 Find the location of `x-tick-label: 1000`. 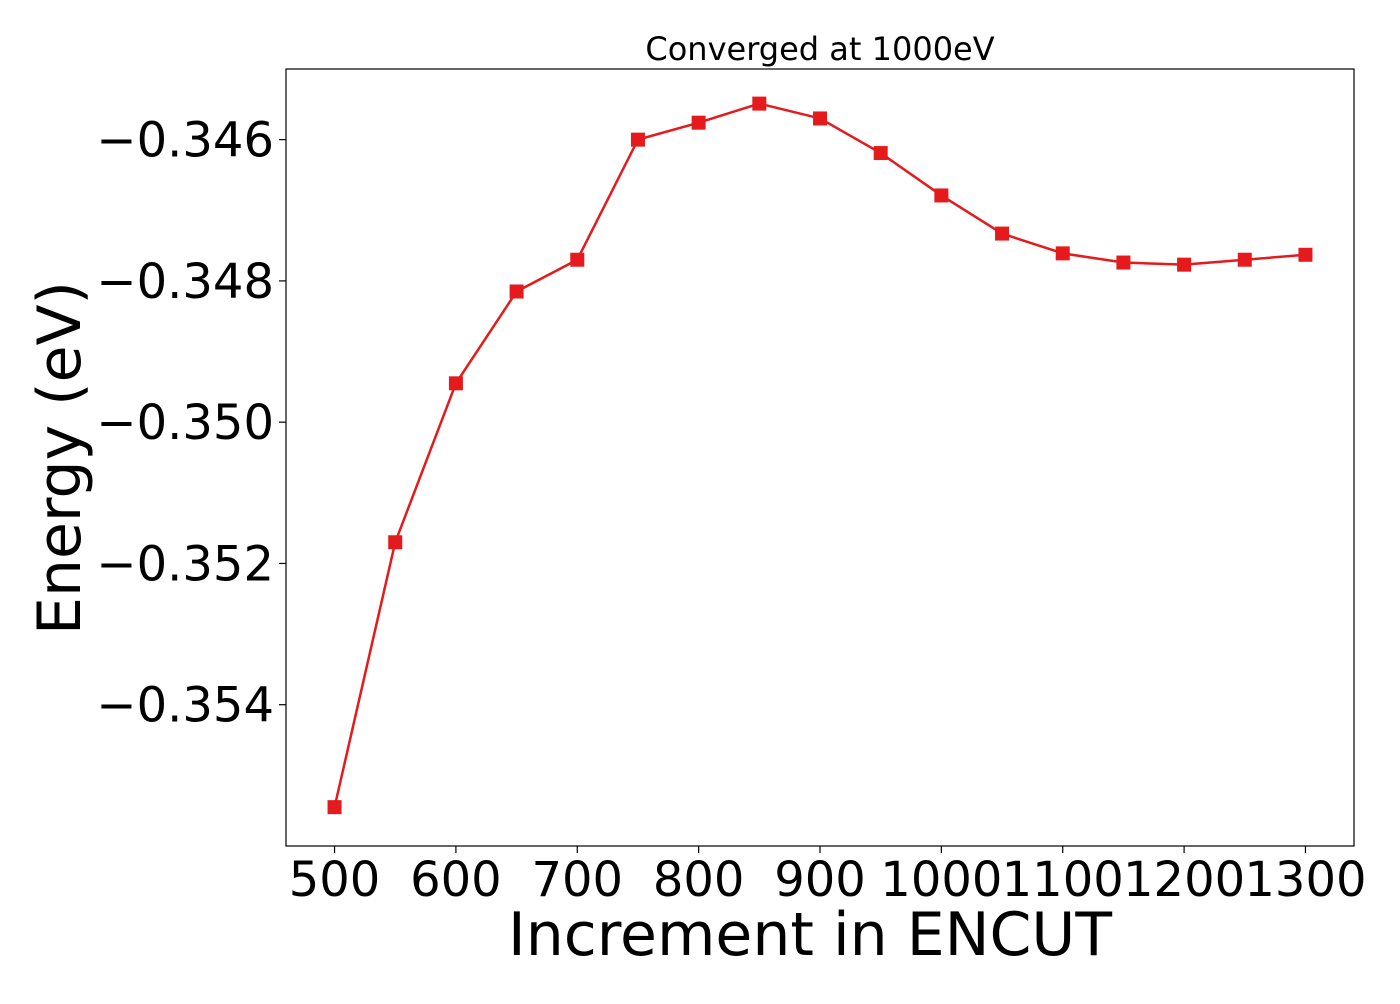

x-tick-label: 1000 is located at coordinates (941, 880).